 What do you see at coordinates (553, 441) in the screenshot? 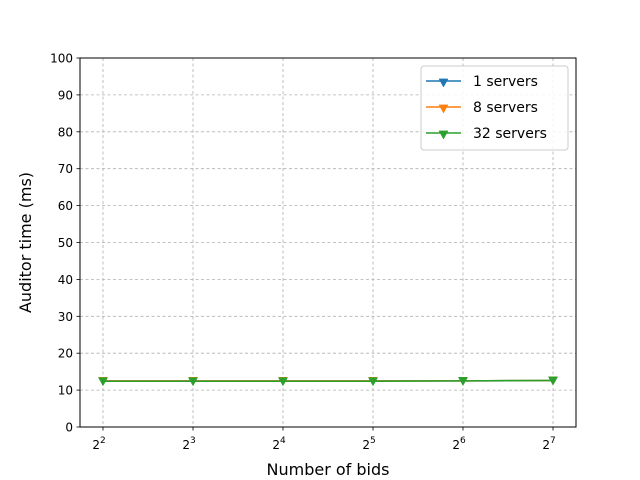
I see `x-tick-exponent: 7` at bounding box center [553, 441].